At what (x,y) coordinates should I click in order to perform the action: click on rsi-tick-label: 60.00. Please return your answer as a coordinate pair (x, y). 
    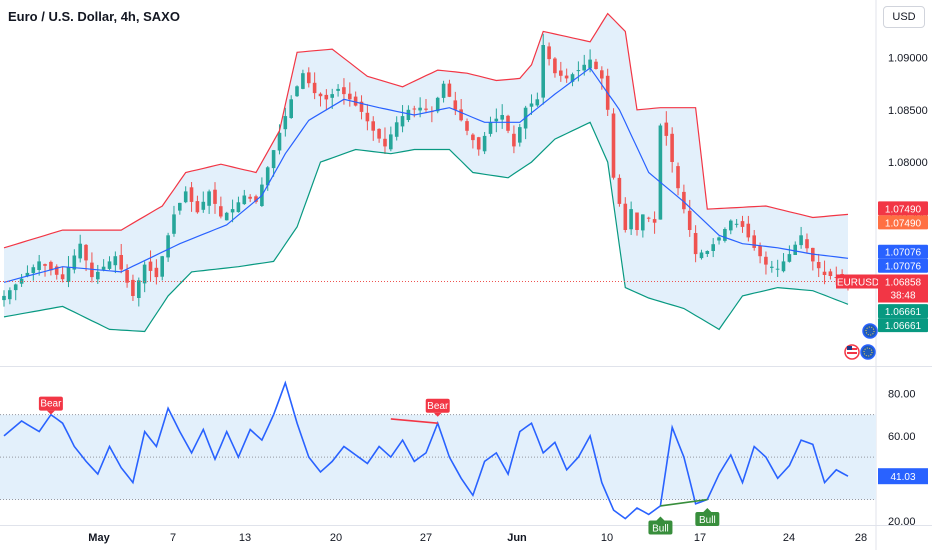
    Looking at the image, I should click on (902, 437).